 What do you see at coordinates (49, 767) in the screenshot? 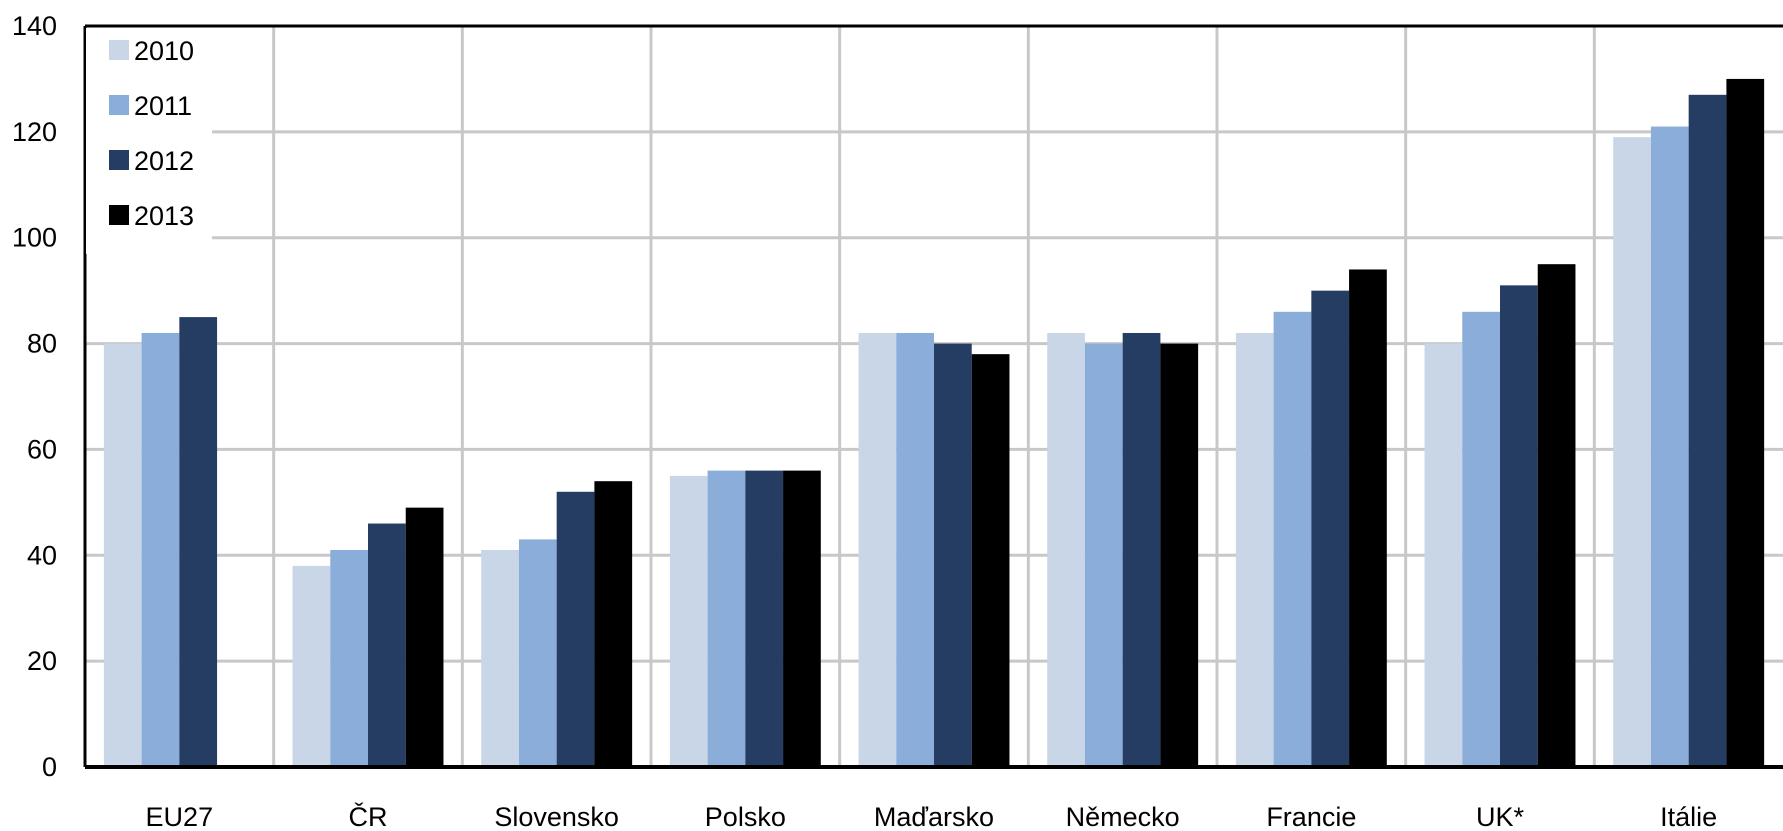
I see `y-tick-label: 0` at bounding box center [49, 767].